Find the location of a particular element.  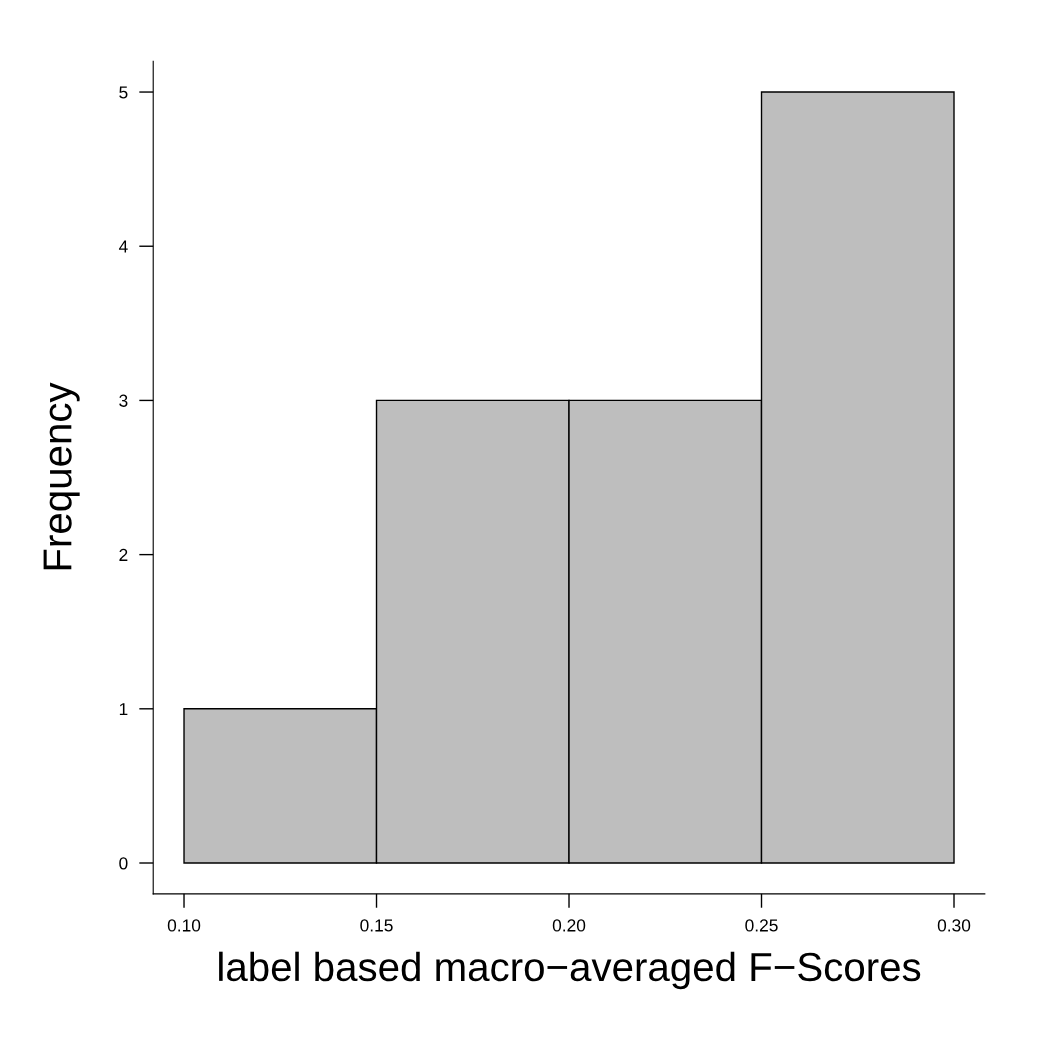

y-axis-title: Frequency is located at coordinates (61, 476).